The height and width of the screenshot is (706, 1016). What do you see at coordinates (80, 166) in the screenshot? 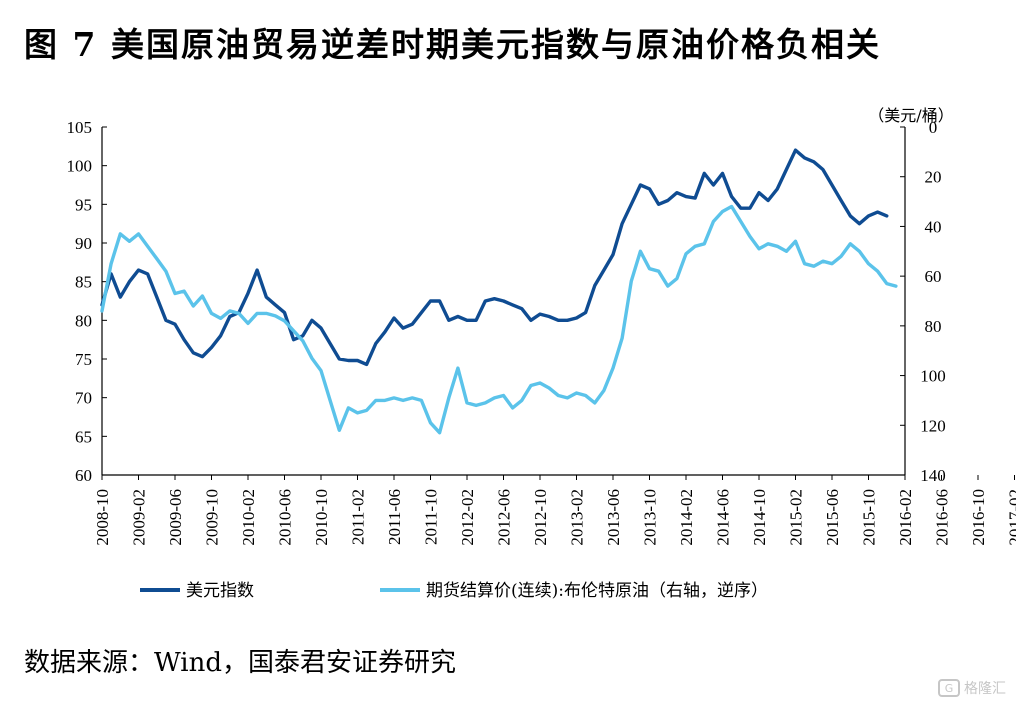
I see `left-tick-label: 100` at bounding box center [80, 166].